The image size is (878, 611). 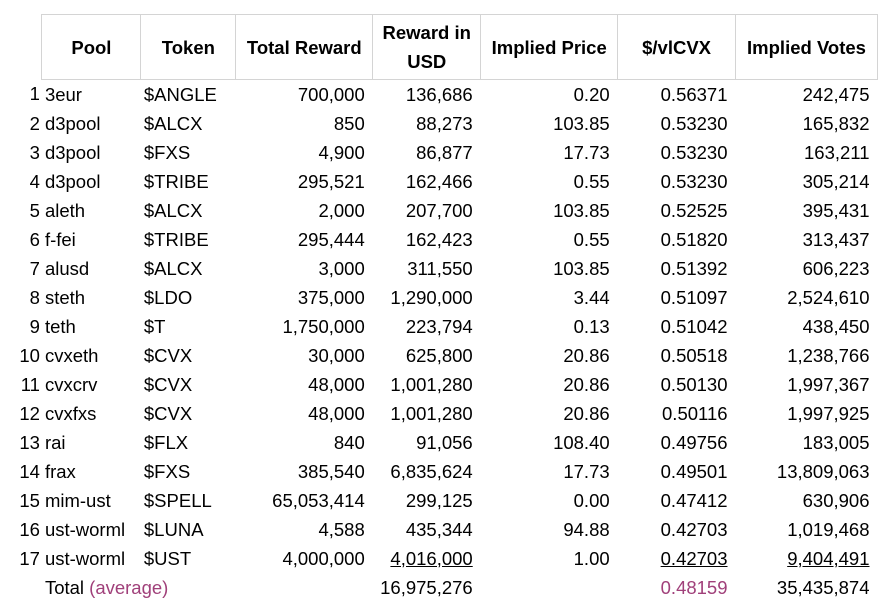 I want to click on reward-usd-cell: 625,800, so click(x=439, y=355).